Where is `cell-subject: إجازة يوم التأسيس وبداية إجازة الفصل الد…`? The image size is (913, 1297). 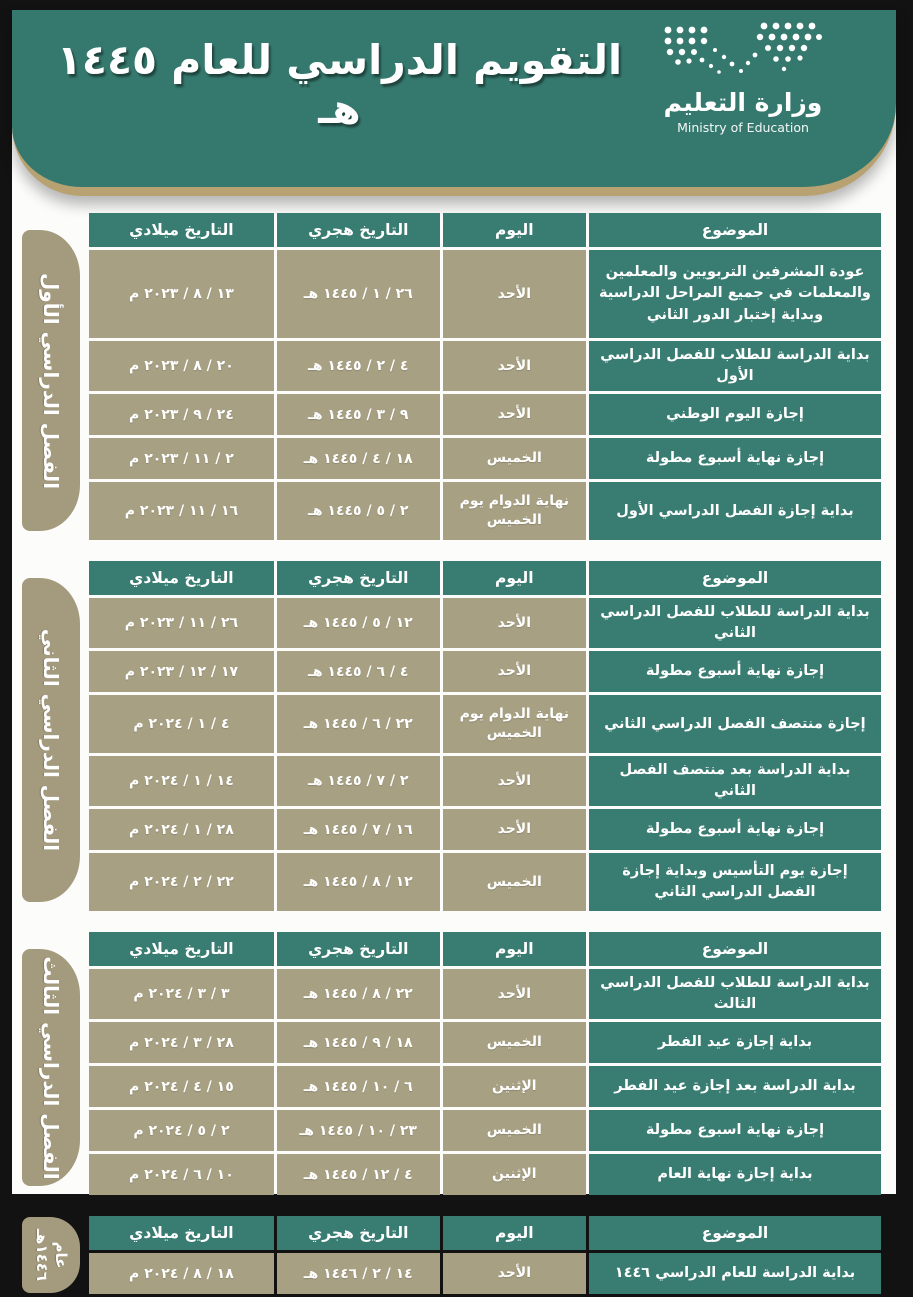
cell-subject: إجازة يوم التأسيس وبداية إجازة الفصل الد… is located at coordinates (735, 882).